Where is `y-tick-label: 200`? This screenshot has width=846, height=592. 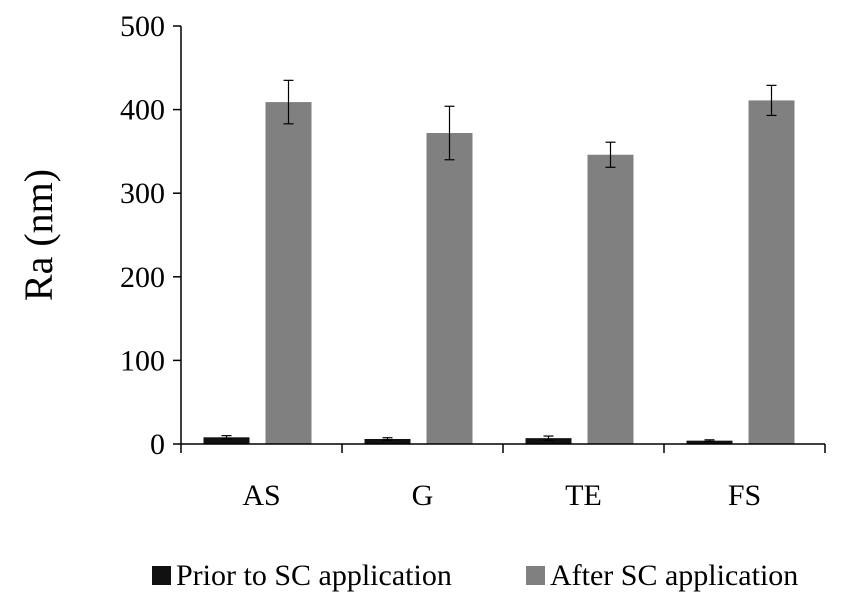 y-tick-label: 200 is located at coordinates (142, 277).